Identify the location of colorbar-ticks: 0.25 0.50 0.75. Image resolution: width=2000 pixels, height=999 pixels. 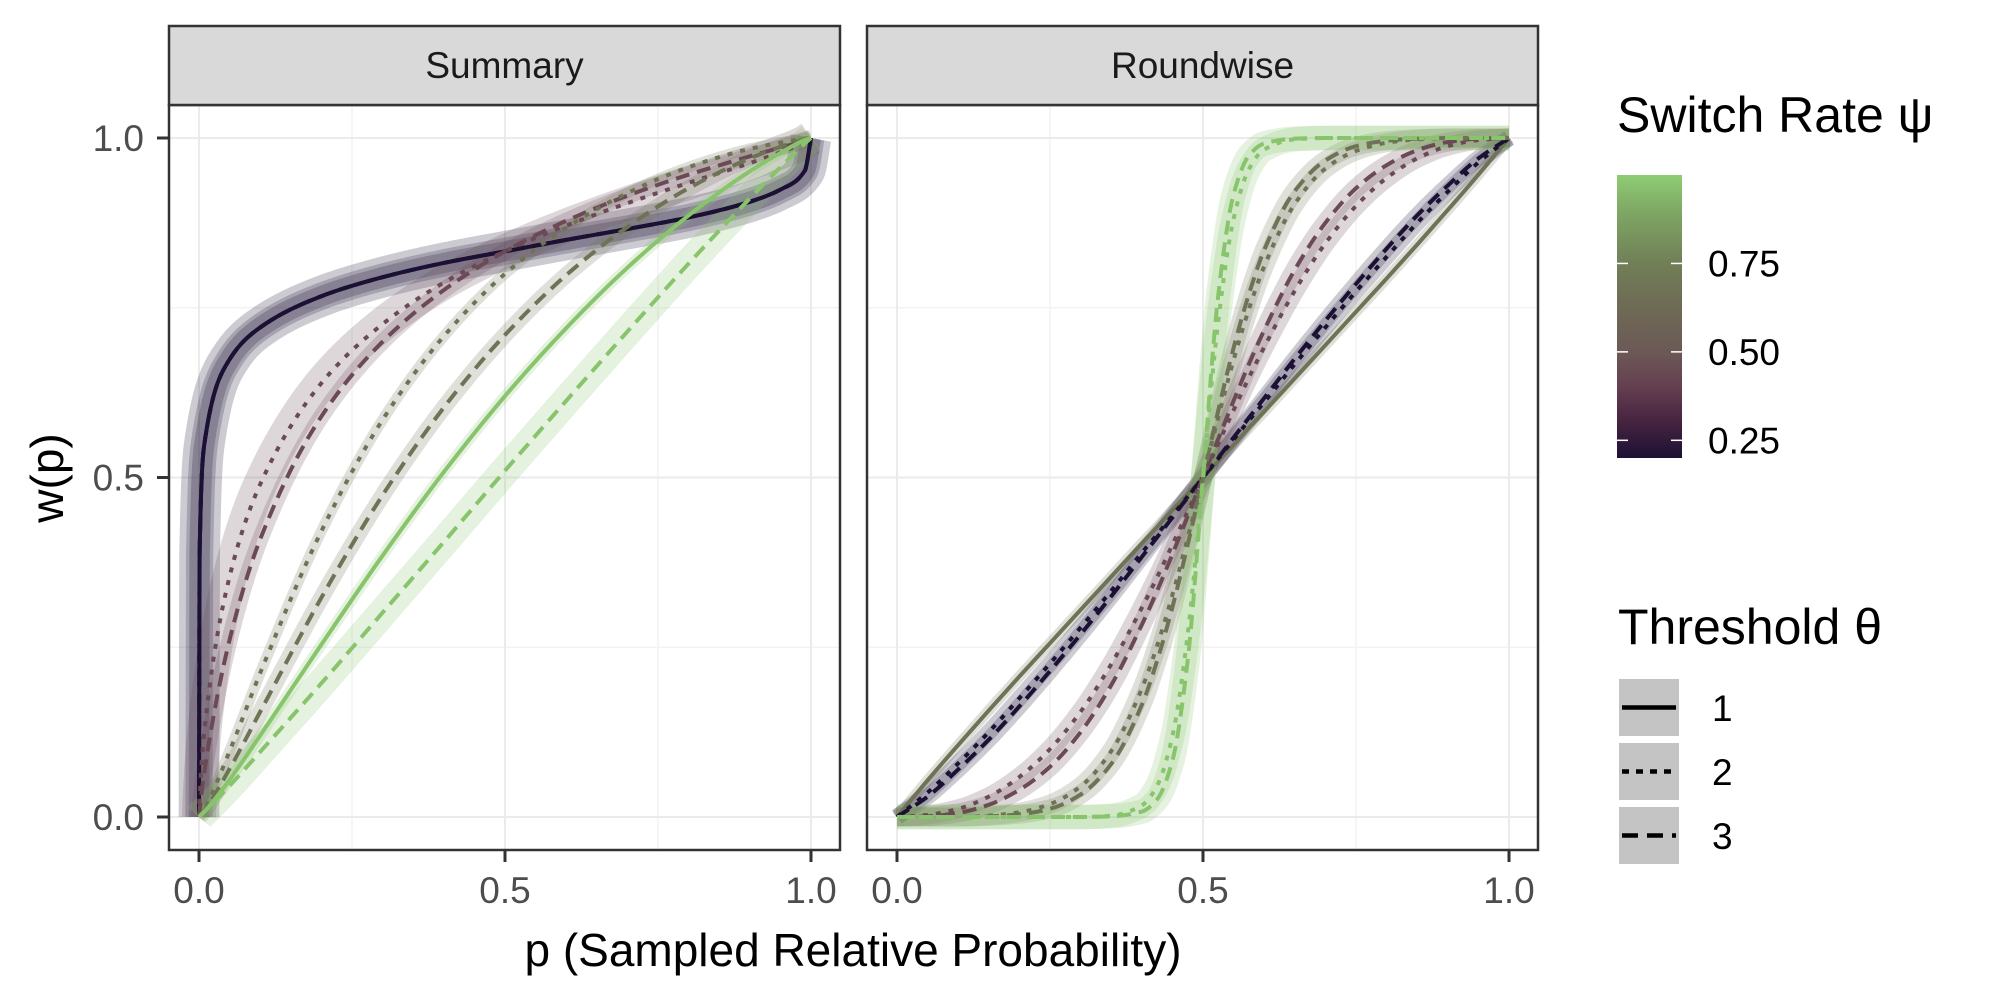
(1698, 352).